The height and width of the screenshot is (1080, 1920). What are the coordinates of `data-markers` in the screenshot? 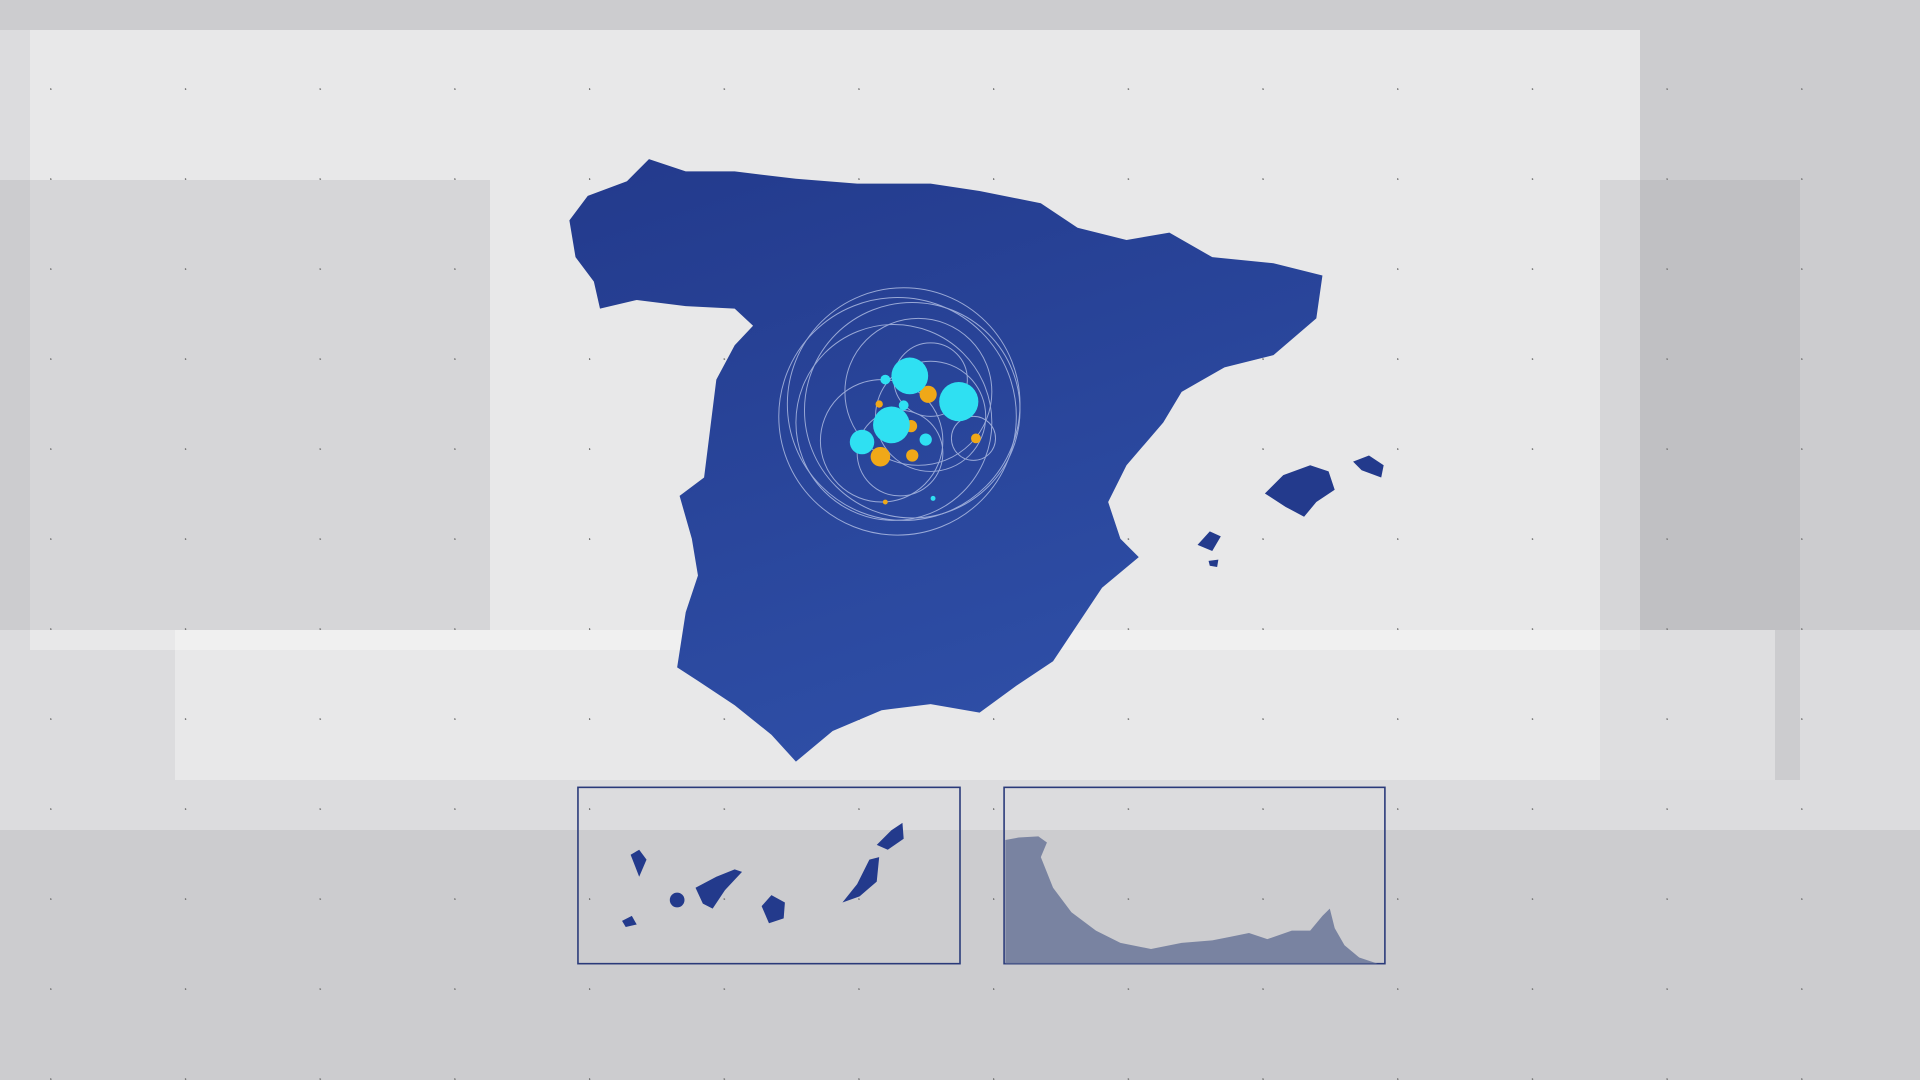 It's located at (915, 431).